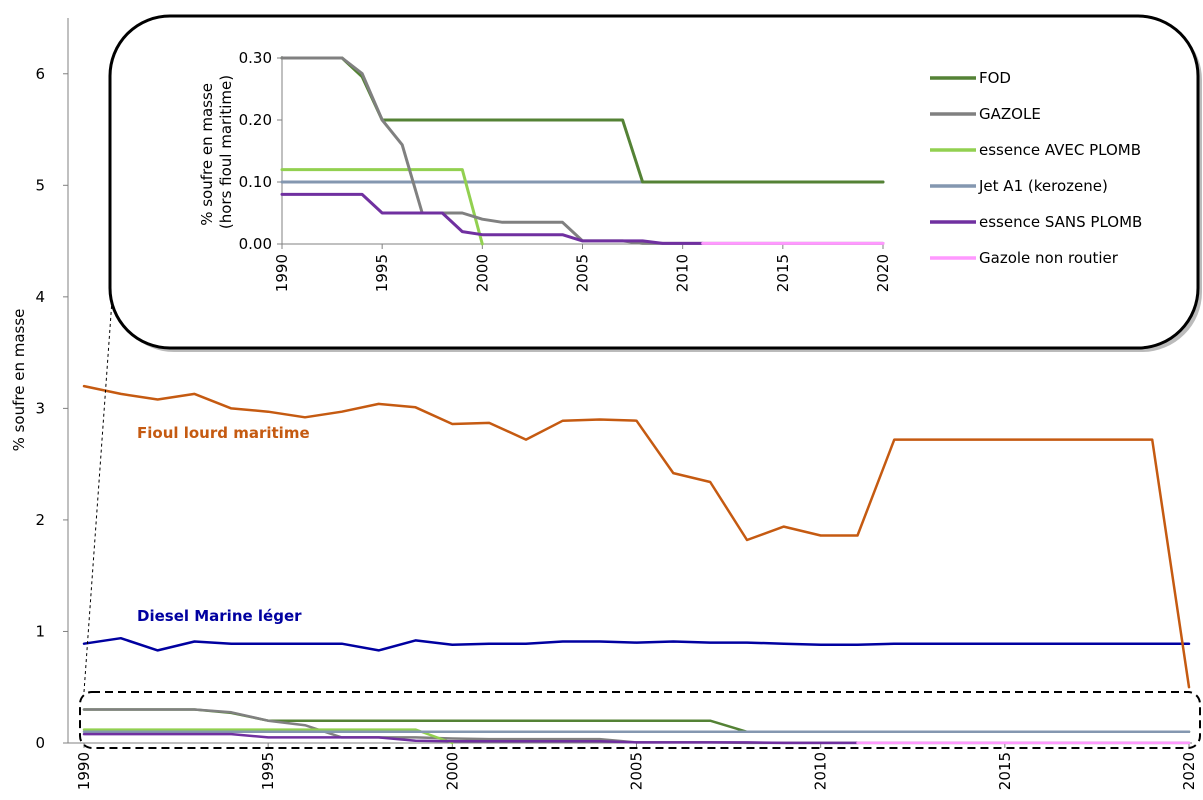  I want to click on inset-x-ticks: 1990 1995 2000 2005 2010 2015 2020, so click(582, 268).